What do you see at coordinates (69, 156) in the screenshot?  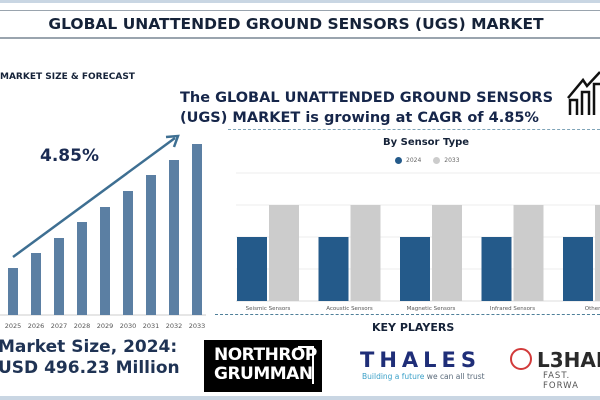 I see `cagr-value: 4.85%` at bounding box center [69, 156].